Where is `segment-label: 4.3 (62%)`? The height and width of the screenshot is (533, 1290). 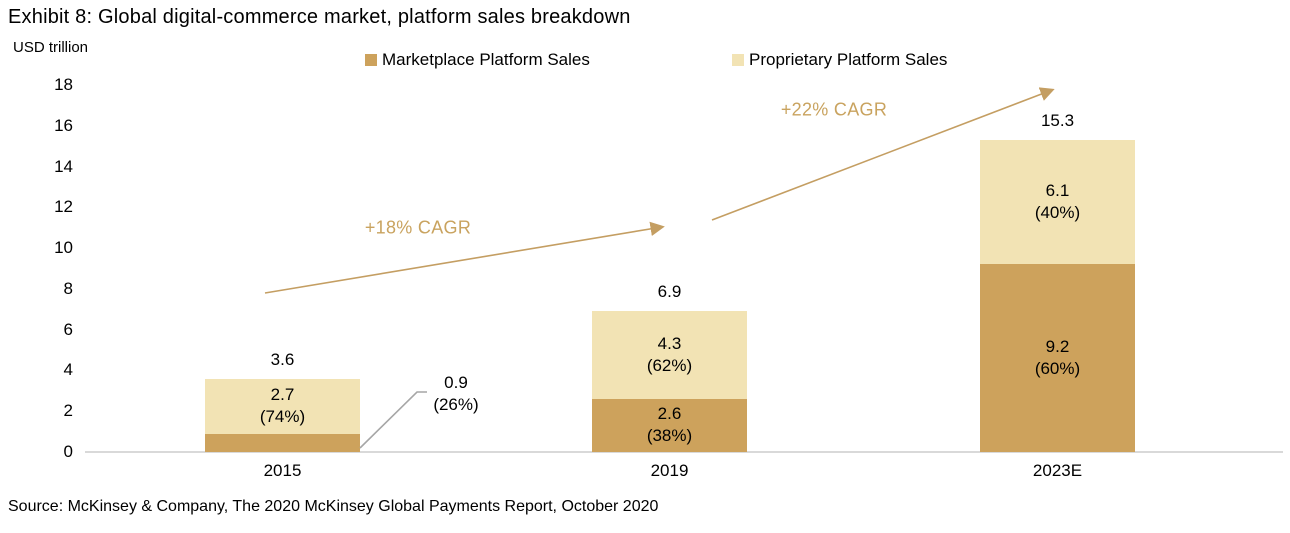
segment-label: 4.3 (62%) is located at coordinates (669, 355).